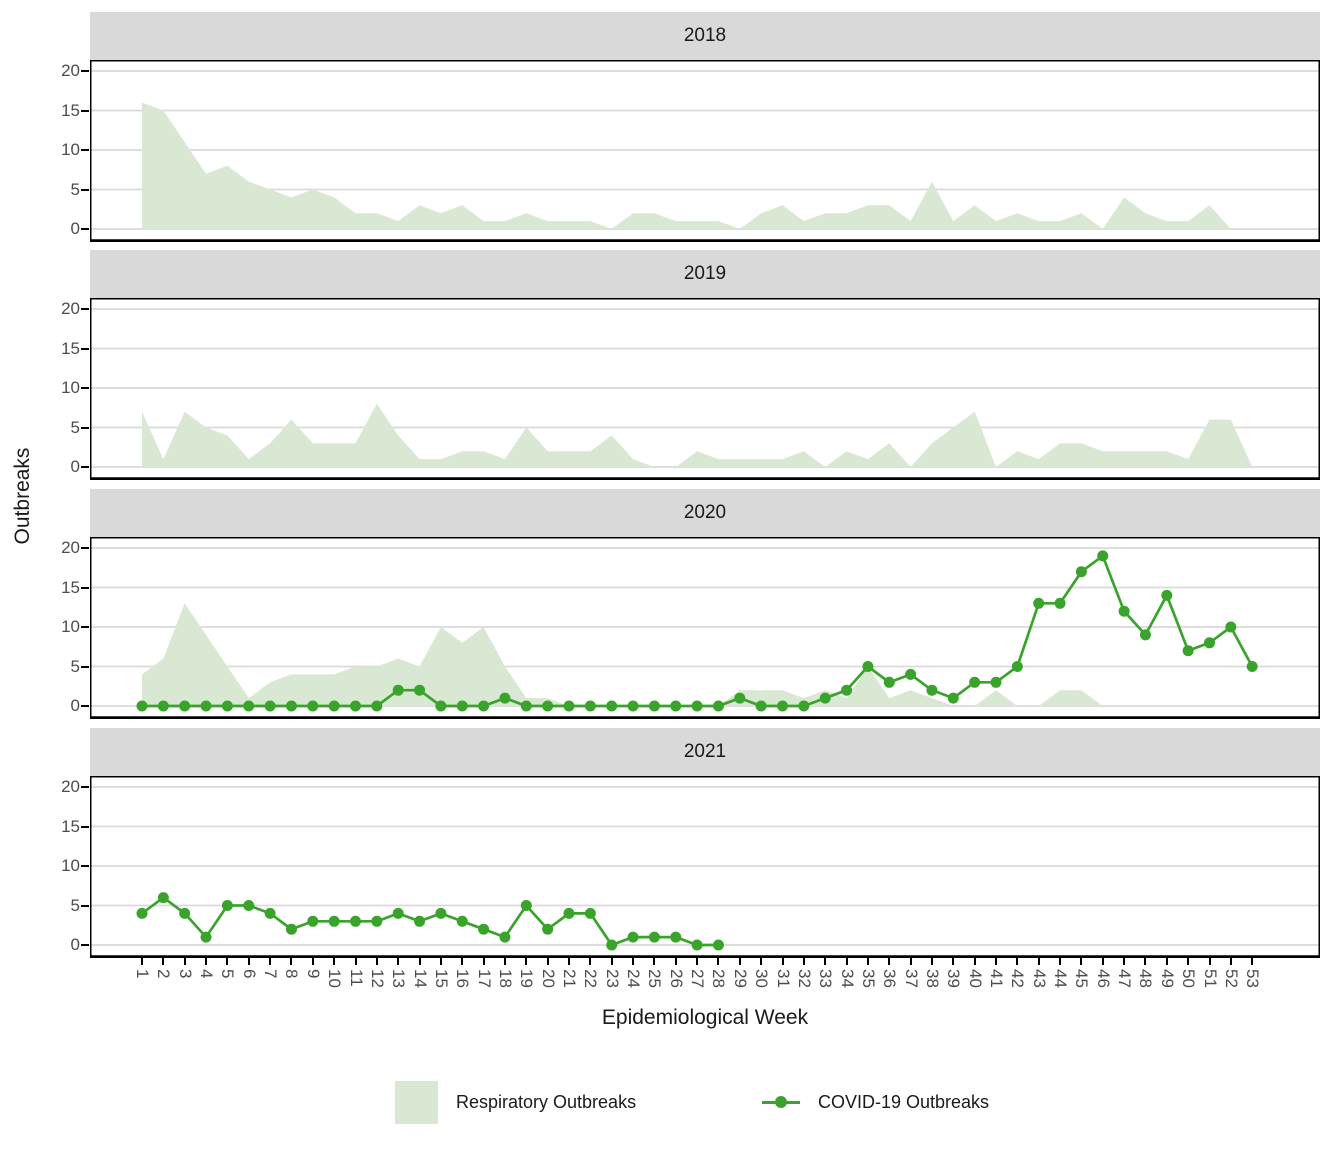 This screenshot has height=1152, width=1344. What do you see at coordinates (697, 654) in the screenshot?
I see `respiratory-area-2020` at bounding box center [697, 654].